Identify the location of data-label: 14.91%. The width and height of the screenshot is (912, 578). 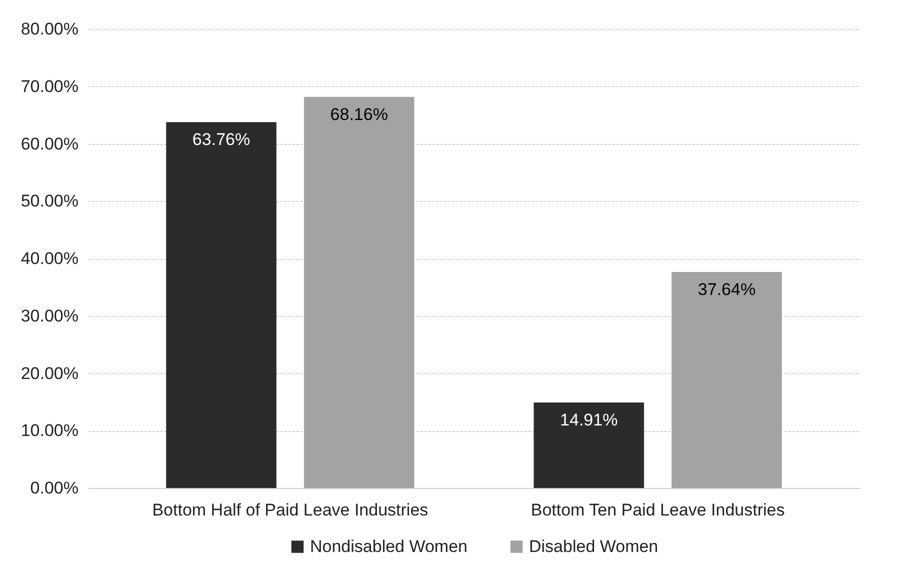
(589, 420).